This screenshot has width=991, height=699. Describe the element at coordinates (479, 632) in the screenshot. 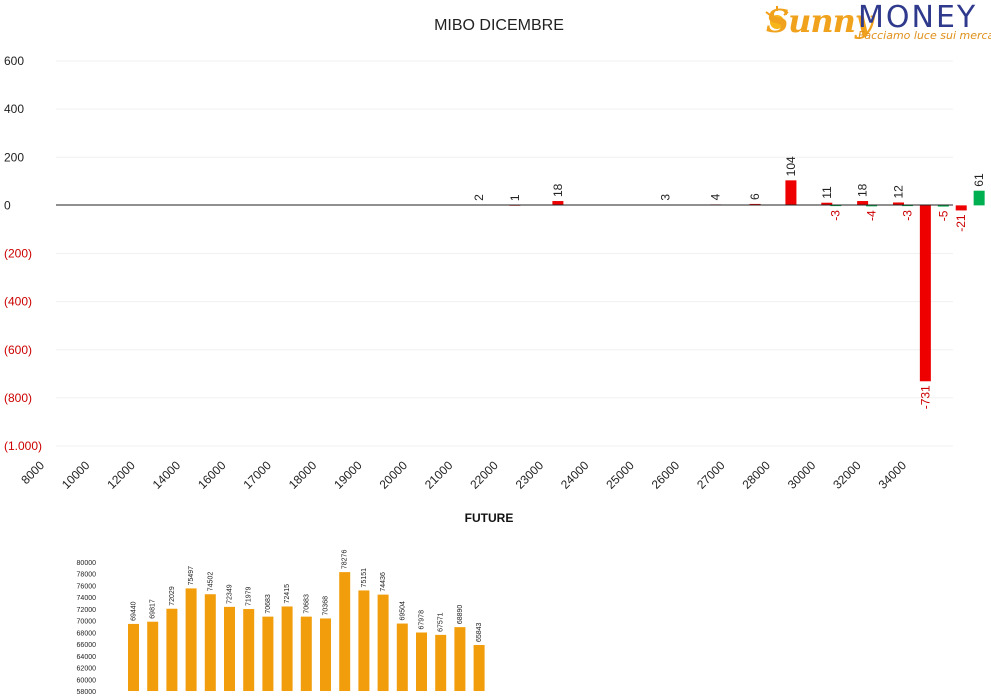

I see `future-bar-data-label: 65843` at that location.